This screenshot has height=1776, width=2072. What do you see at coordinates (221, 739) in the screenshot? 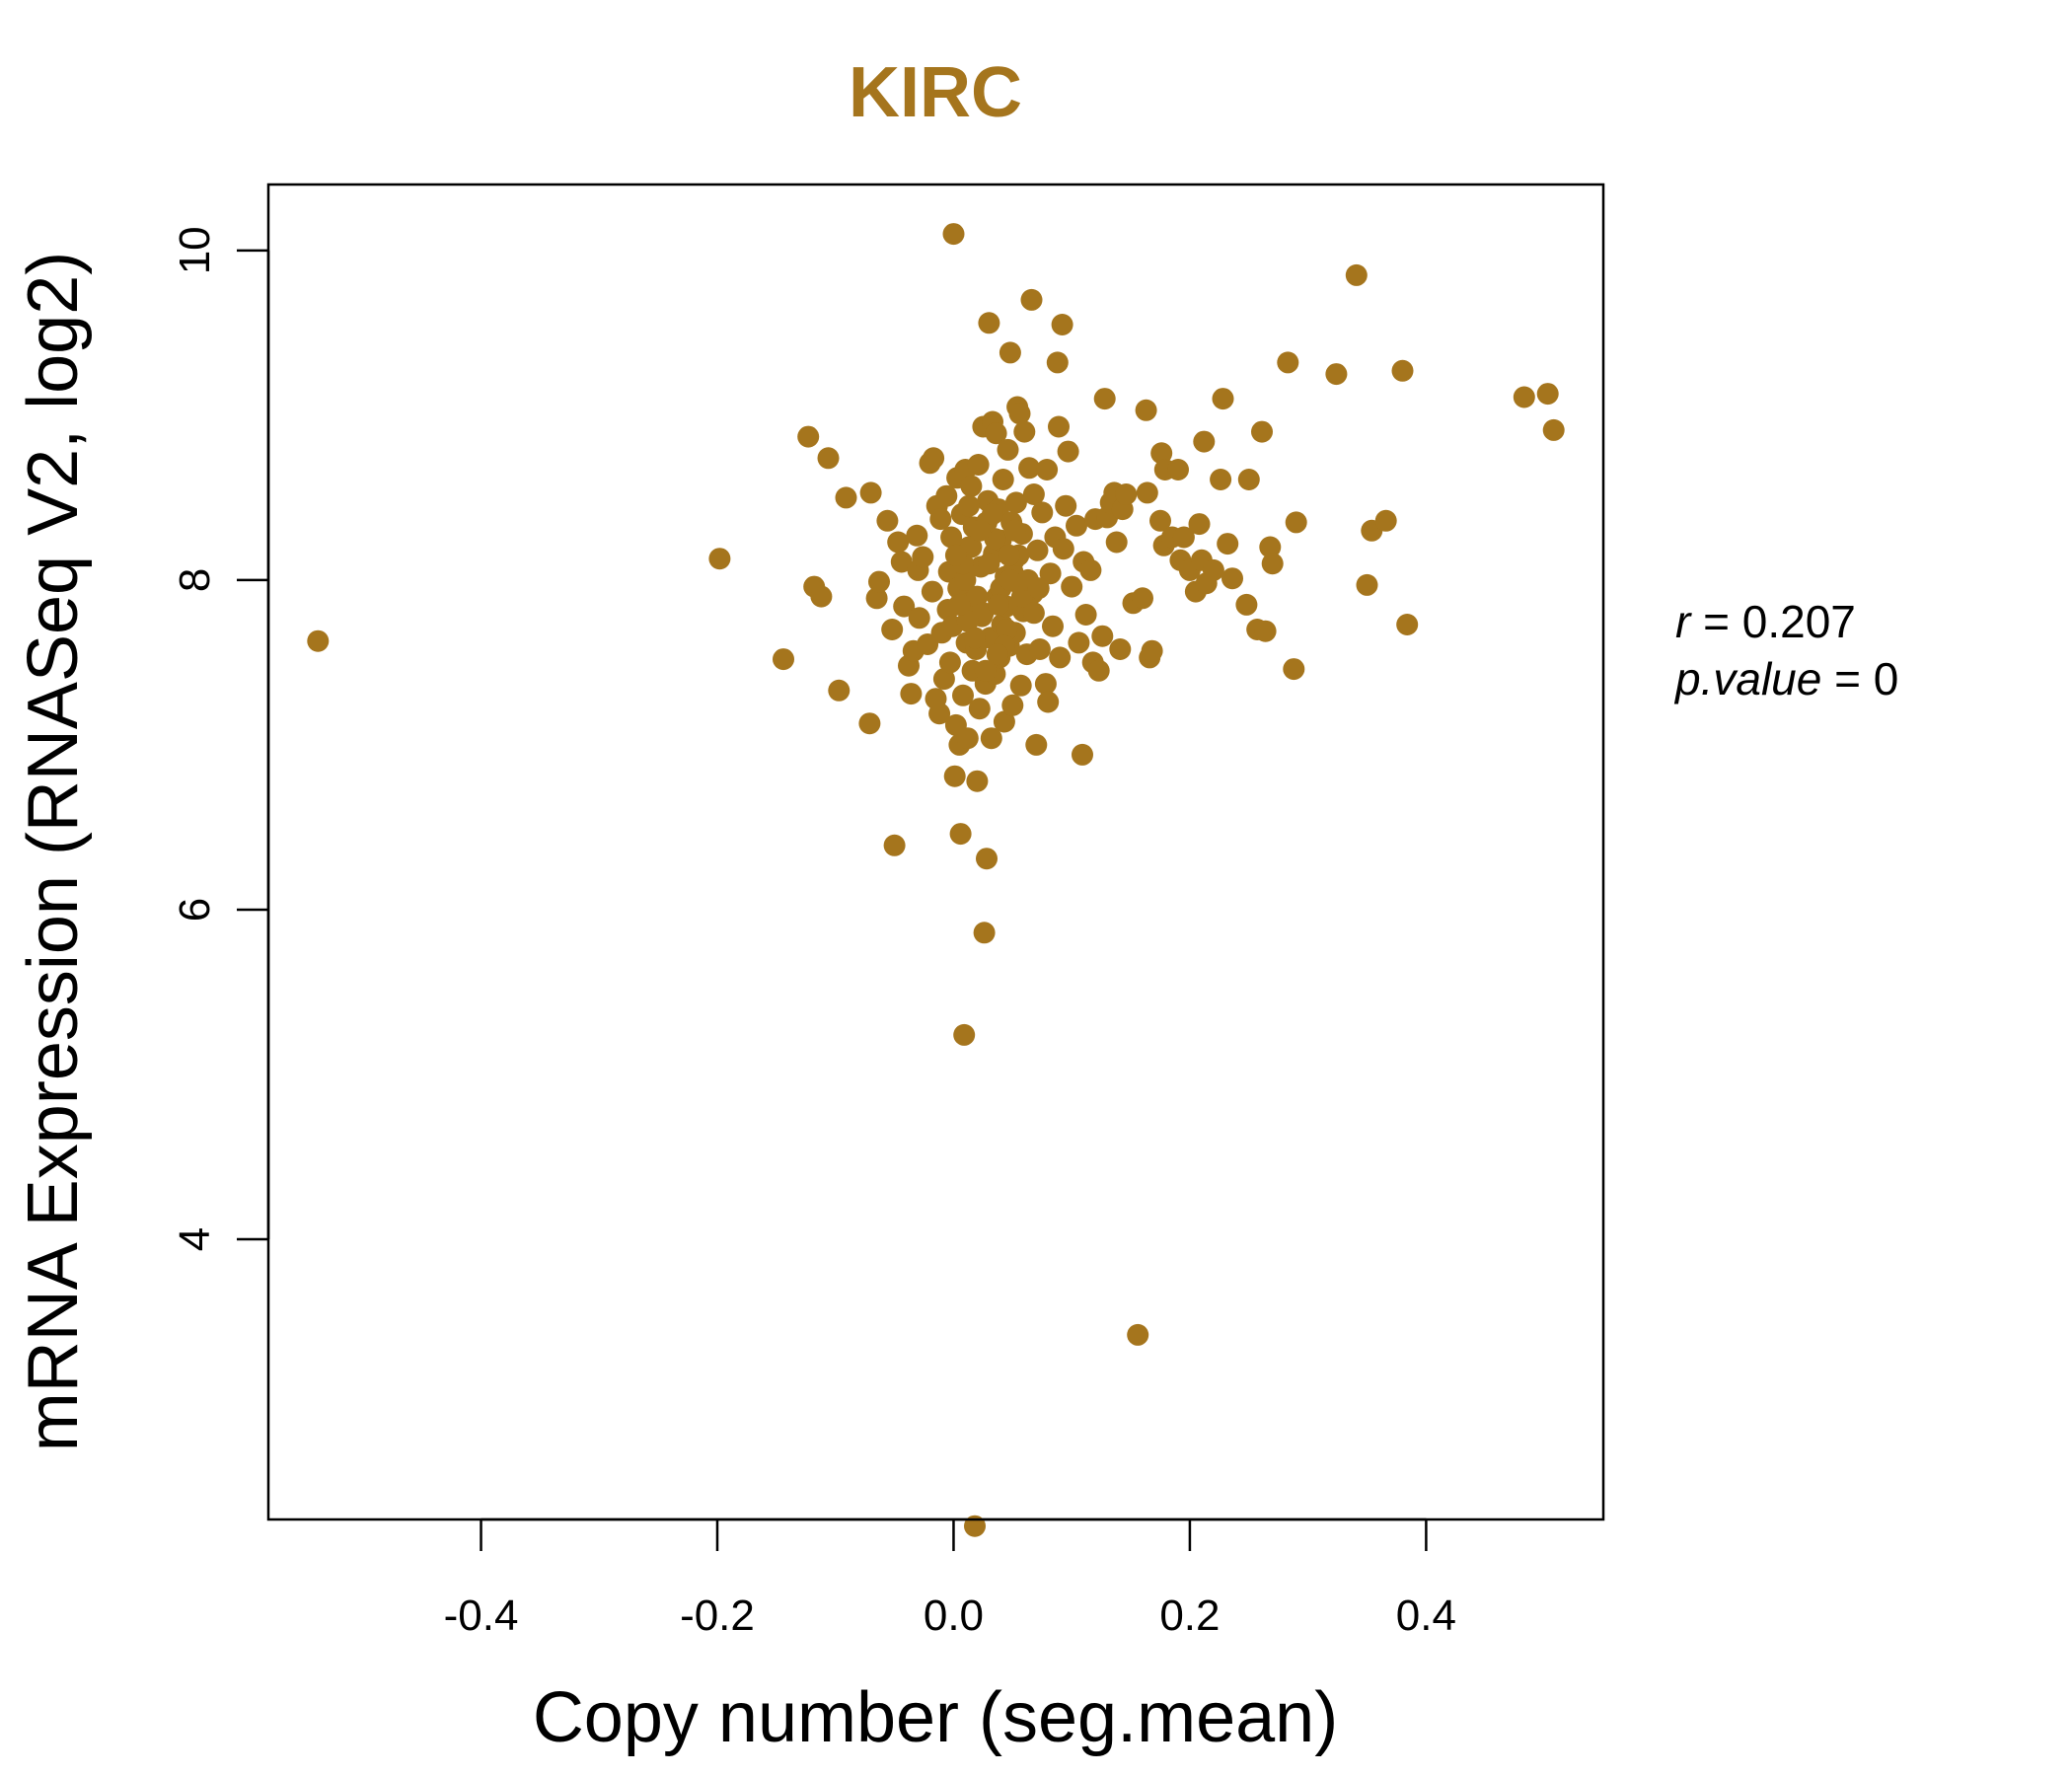
I see `y-axis: 4 6 8 10` at bounding box center [221, 739].